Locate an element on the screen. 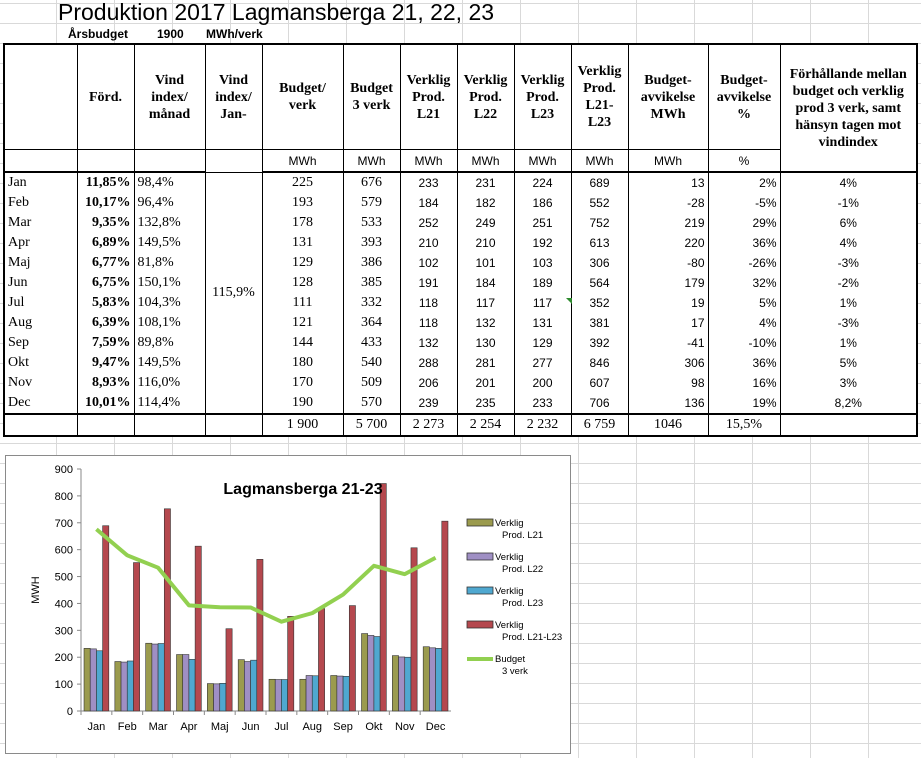 Image resolution: width=921 pixels, height=758 pixels. cell-vind-manad: 89,8% is located at coordinates (169, 343).